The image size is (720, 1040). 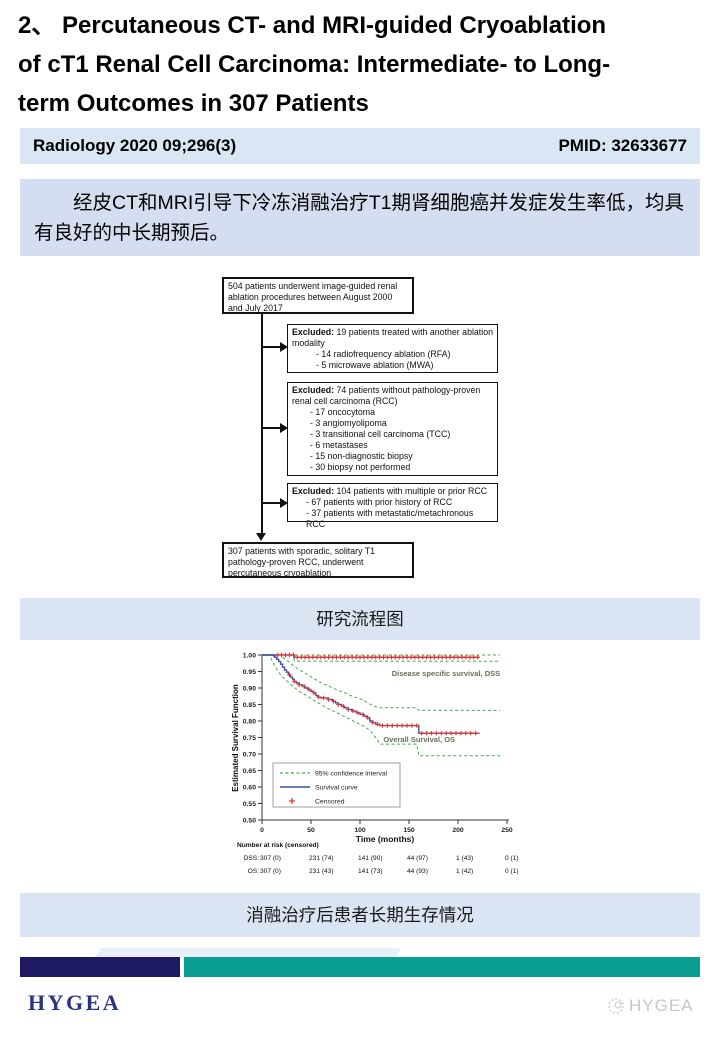 I want to click on svg-text: 50, so click(x=311, y=830).